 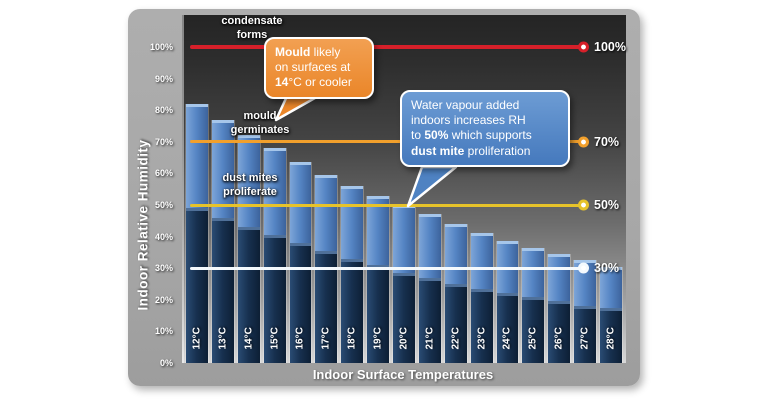 I want to click on y-tick-20: 20%, so click(x=163, y=299).